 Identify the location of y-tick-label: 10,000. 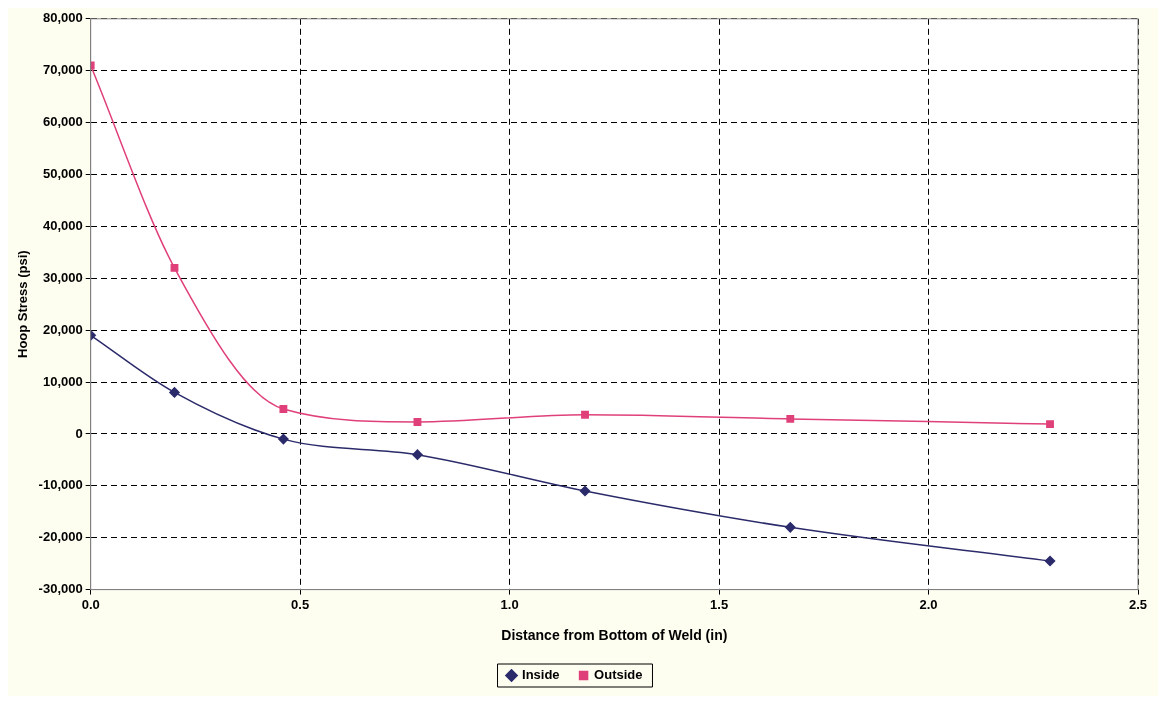
(62, 381).